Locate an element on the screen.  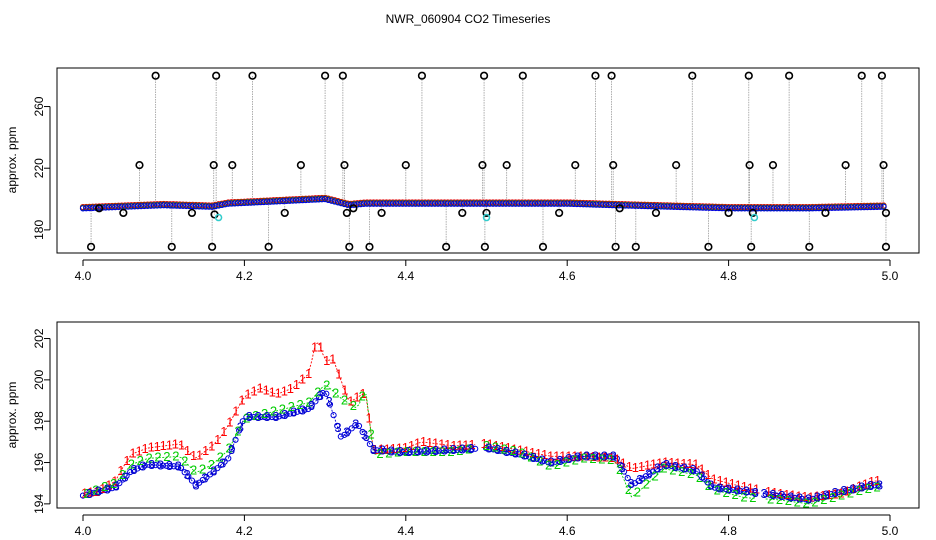
x-tick-label: 4.8 is located at coordinates (728, 276).